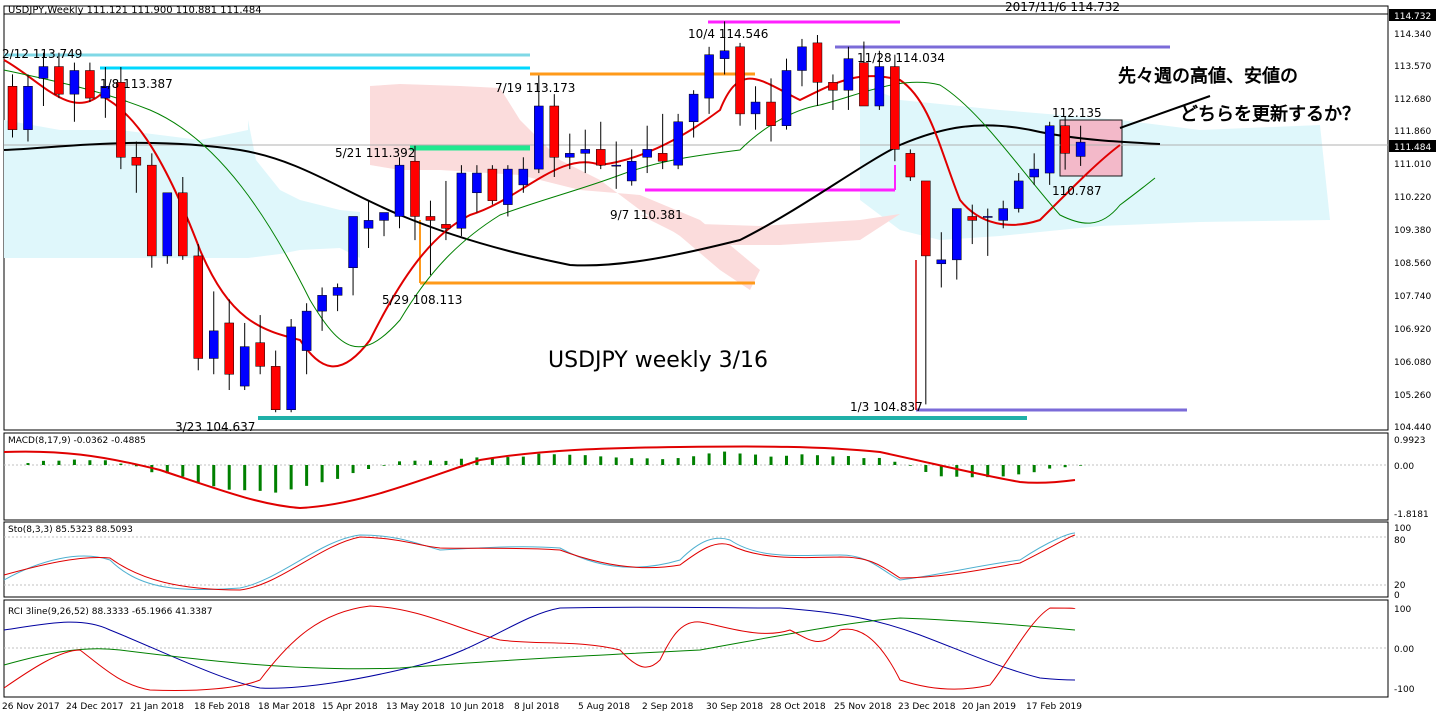  What do you see at coordinates (1402, 610) in the screenshot?
I see `rci-tick: 100` at bounding box center [1402, 610].